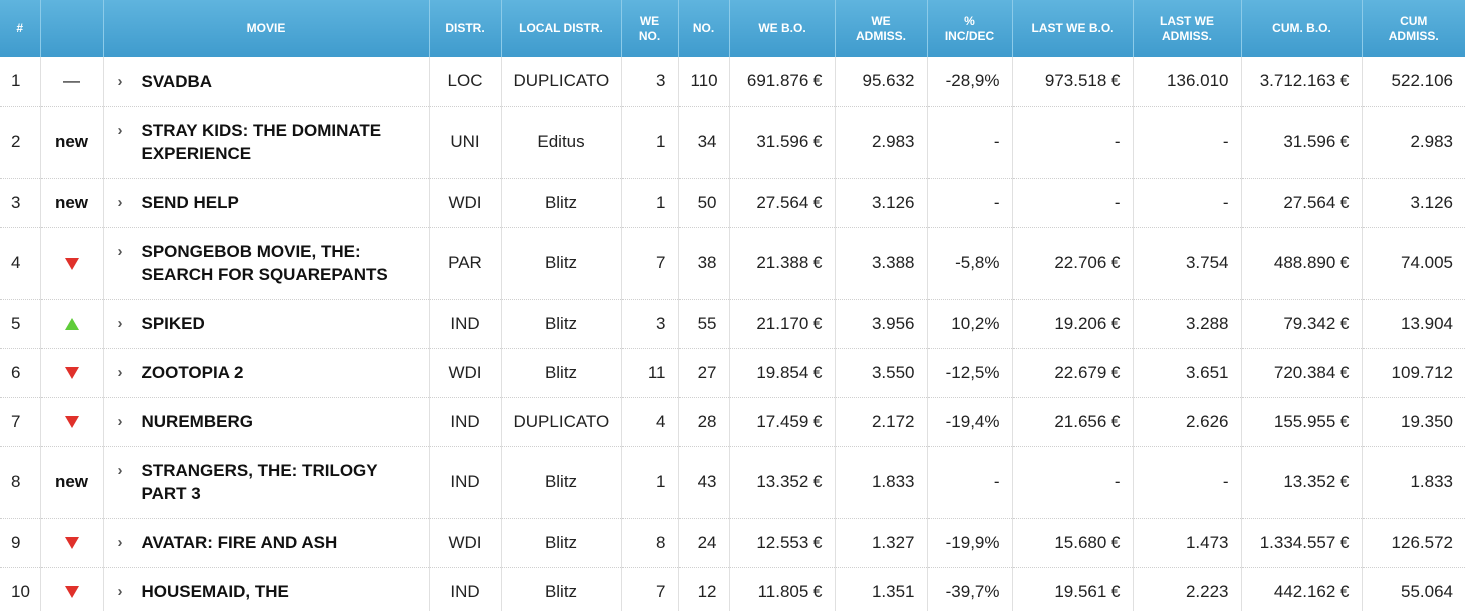 The image size is (1465, 611). Describe the element at coordinates (192, 372) in the screenshot. I see `movie-title: ZOOTOPIA 2` at that location.